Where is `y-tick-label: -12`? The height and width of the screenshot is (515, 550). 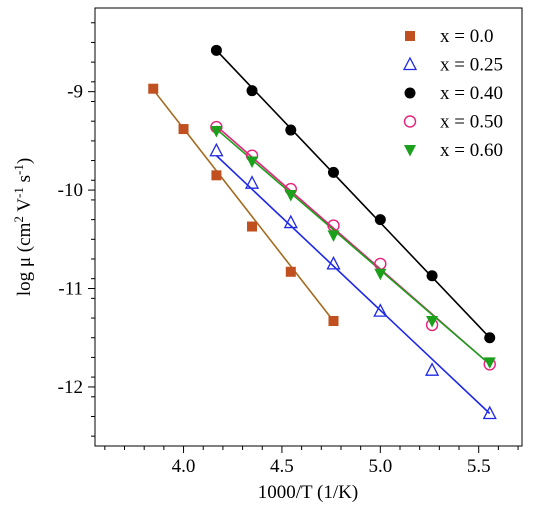 y-tick-label: -12 is located at coordinates (70, 387).